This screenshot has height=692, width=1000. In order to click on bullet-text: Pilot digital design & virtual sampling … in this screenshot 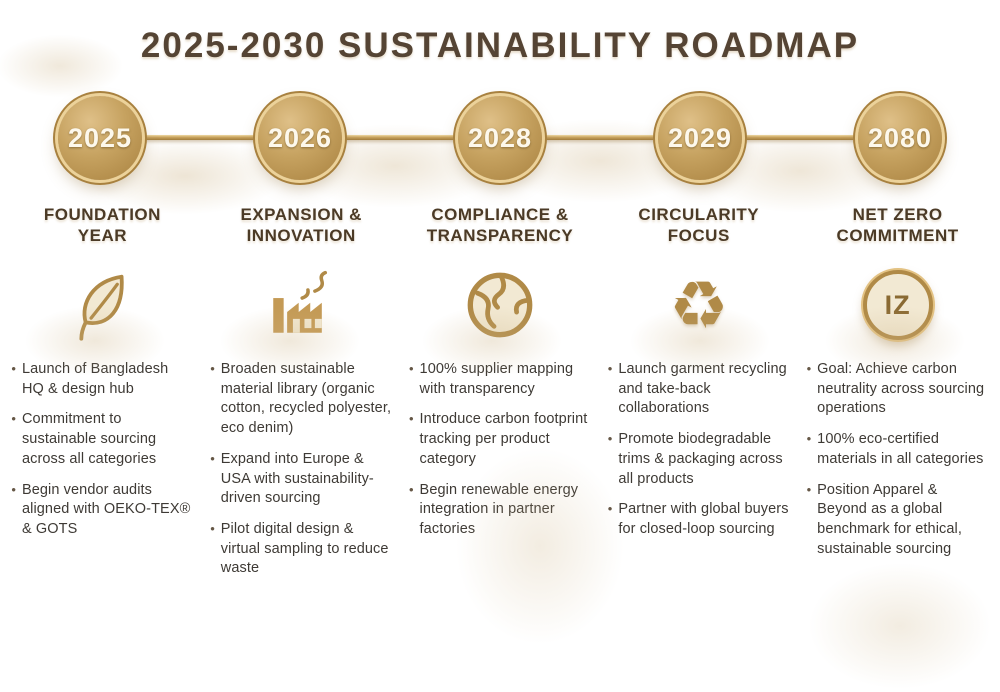, I will do `click(304, 549)`.